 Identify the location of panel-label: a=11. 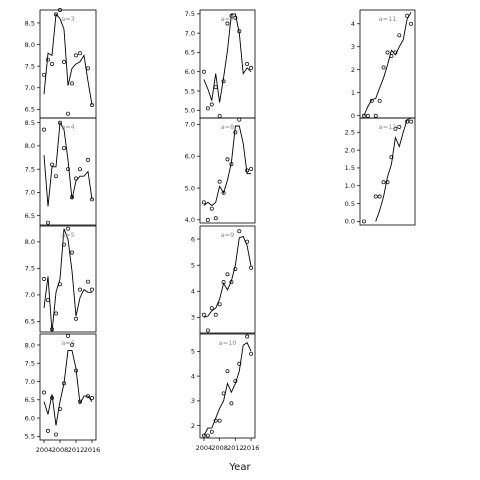
(388, 19).